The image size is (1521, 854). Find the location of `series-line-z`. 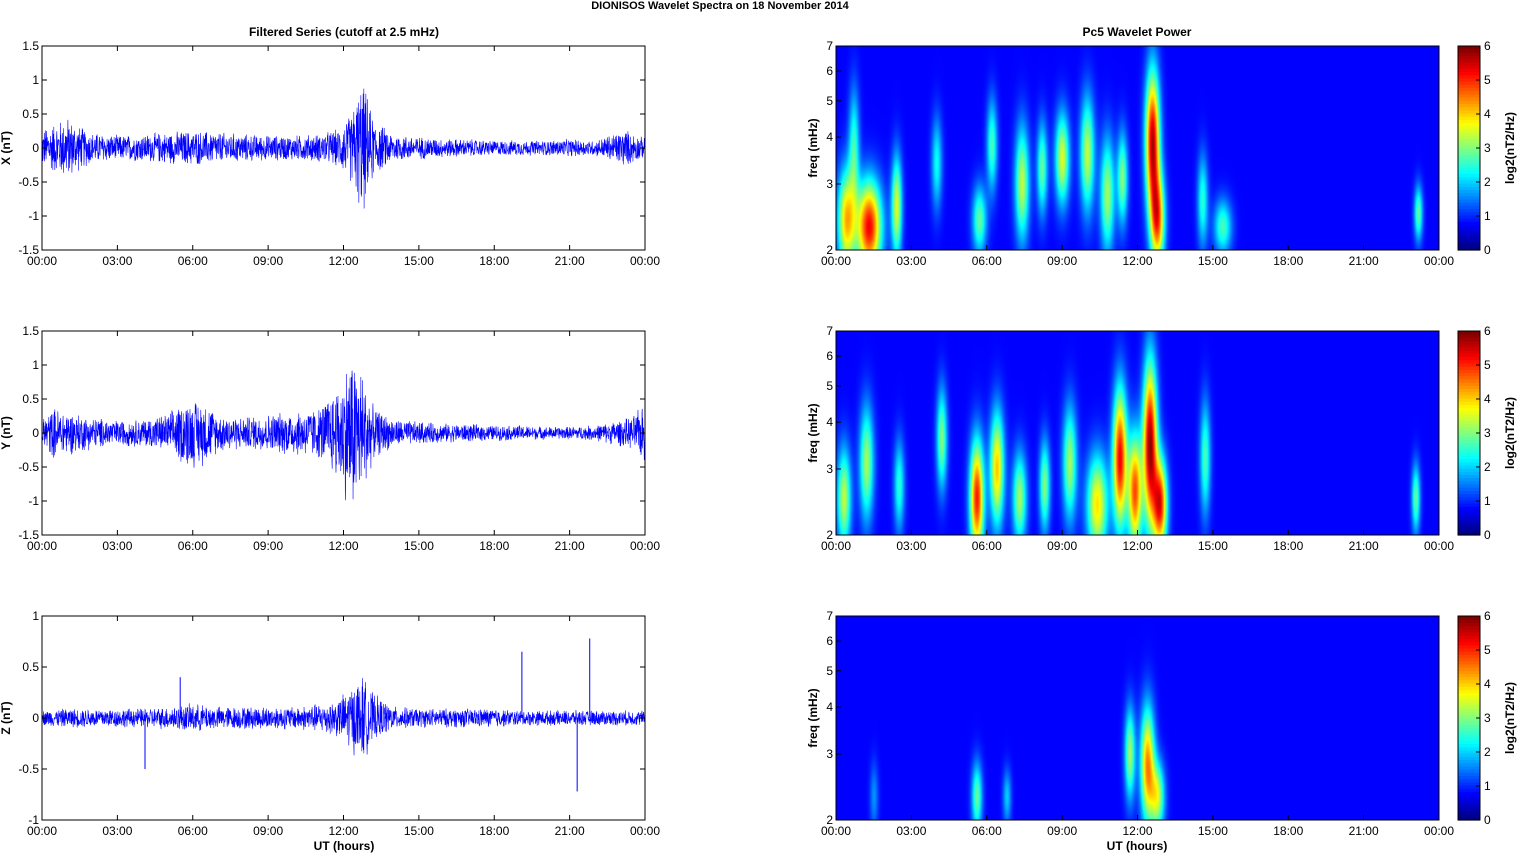

series-line-z is located at coordinates (343, 717).